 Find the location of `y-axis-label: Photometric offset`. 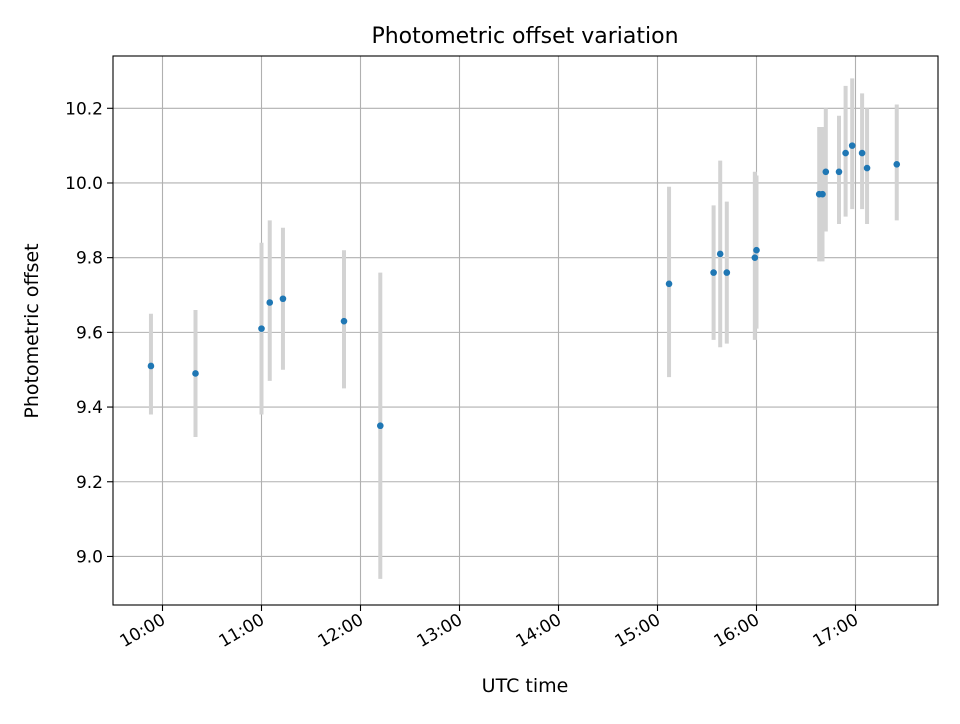

y-axis-label: Photometric offset is located at coordinates (32, 330).